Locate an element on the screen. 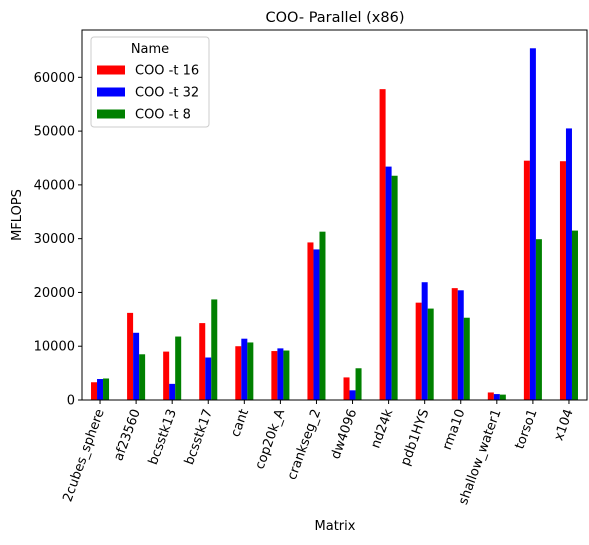 Image resolution: width=589 pixels, height=545 pixels. bar-torso1-COO-t32 is located at coordinates (533, 224).